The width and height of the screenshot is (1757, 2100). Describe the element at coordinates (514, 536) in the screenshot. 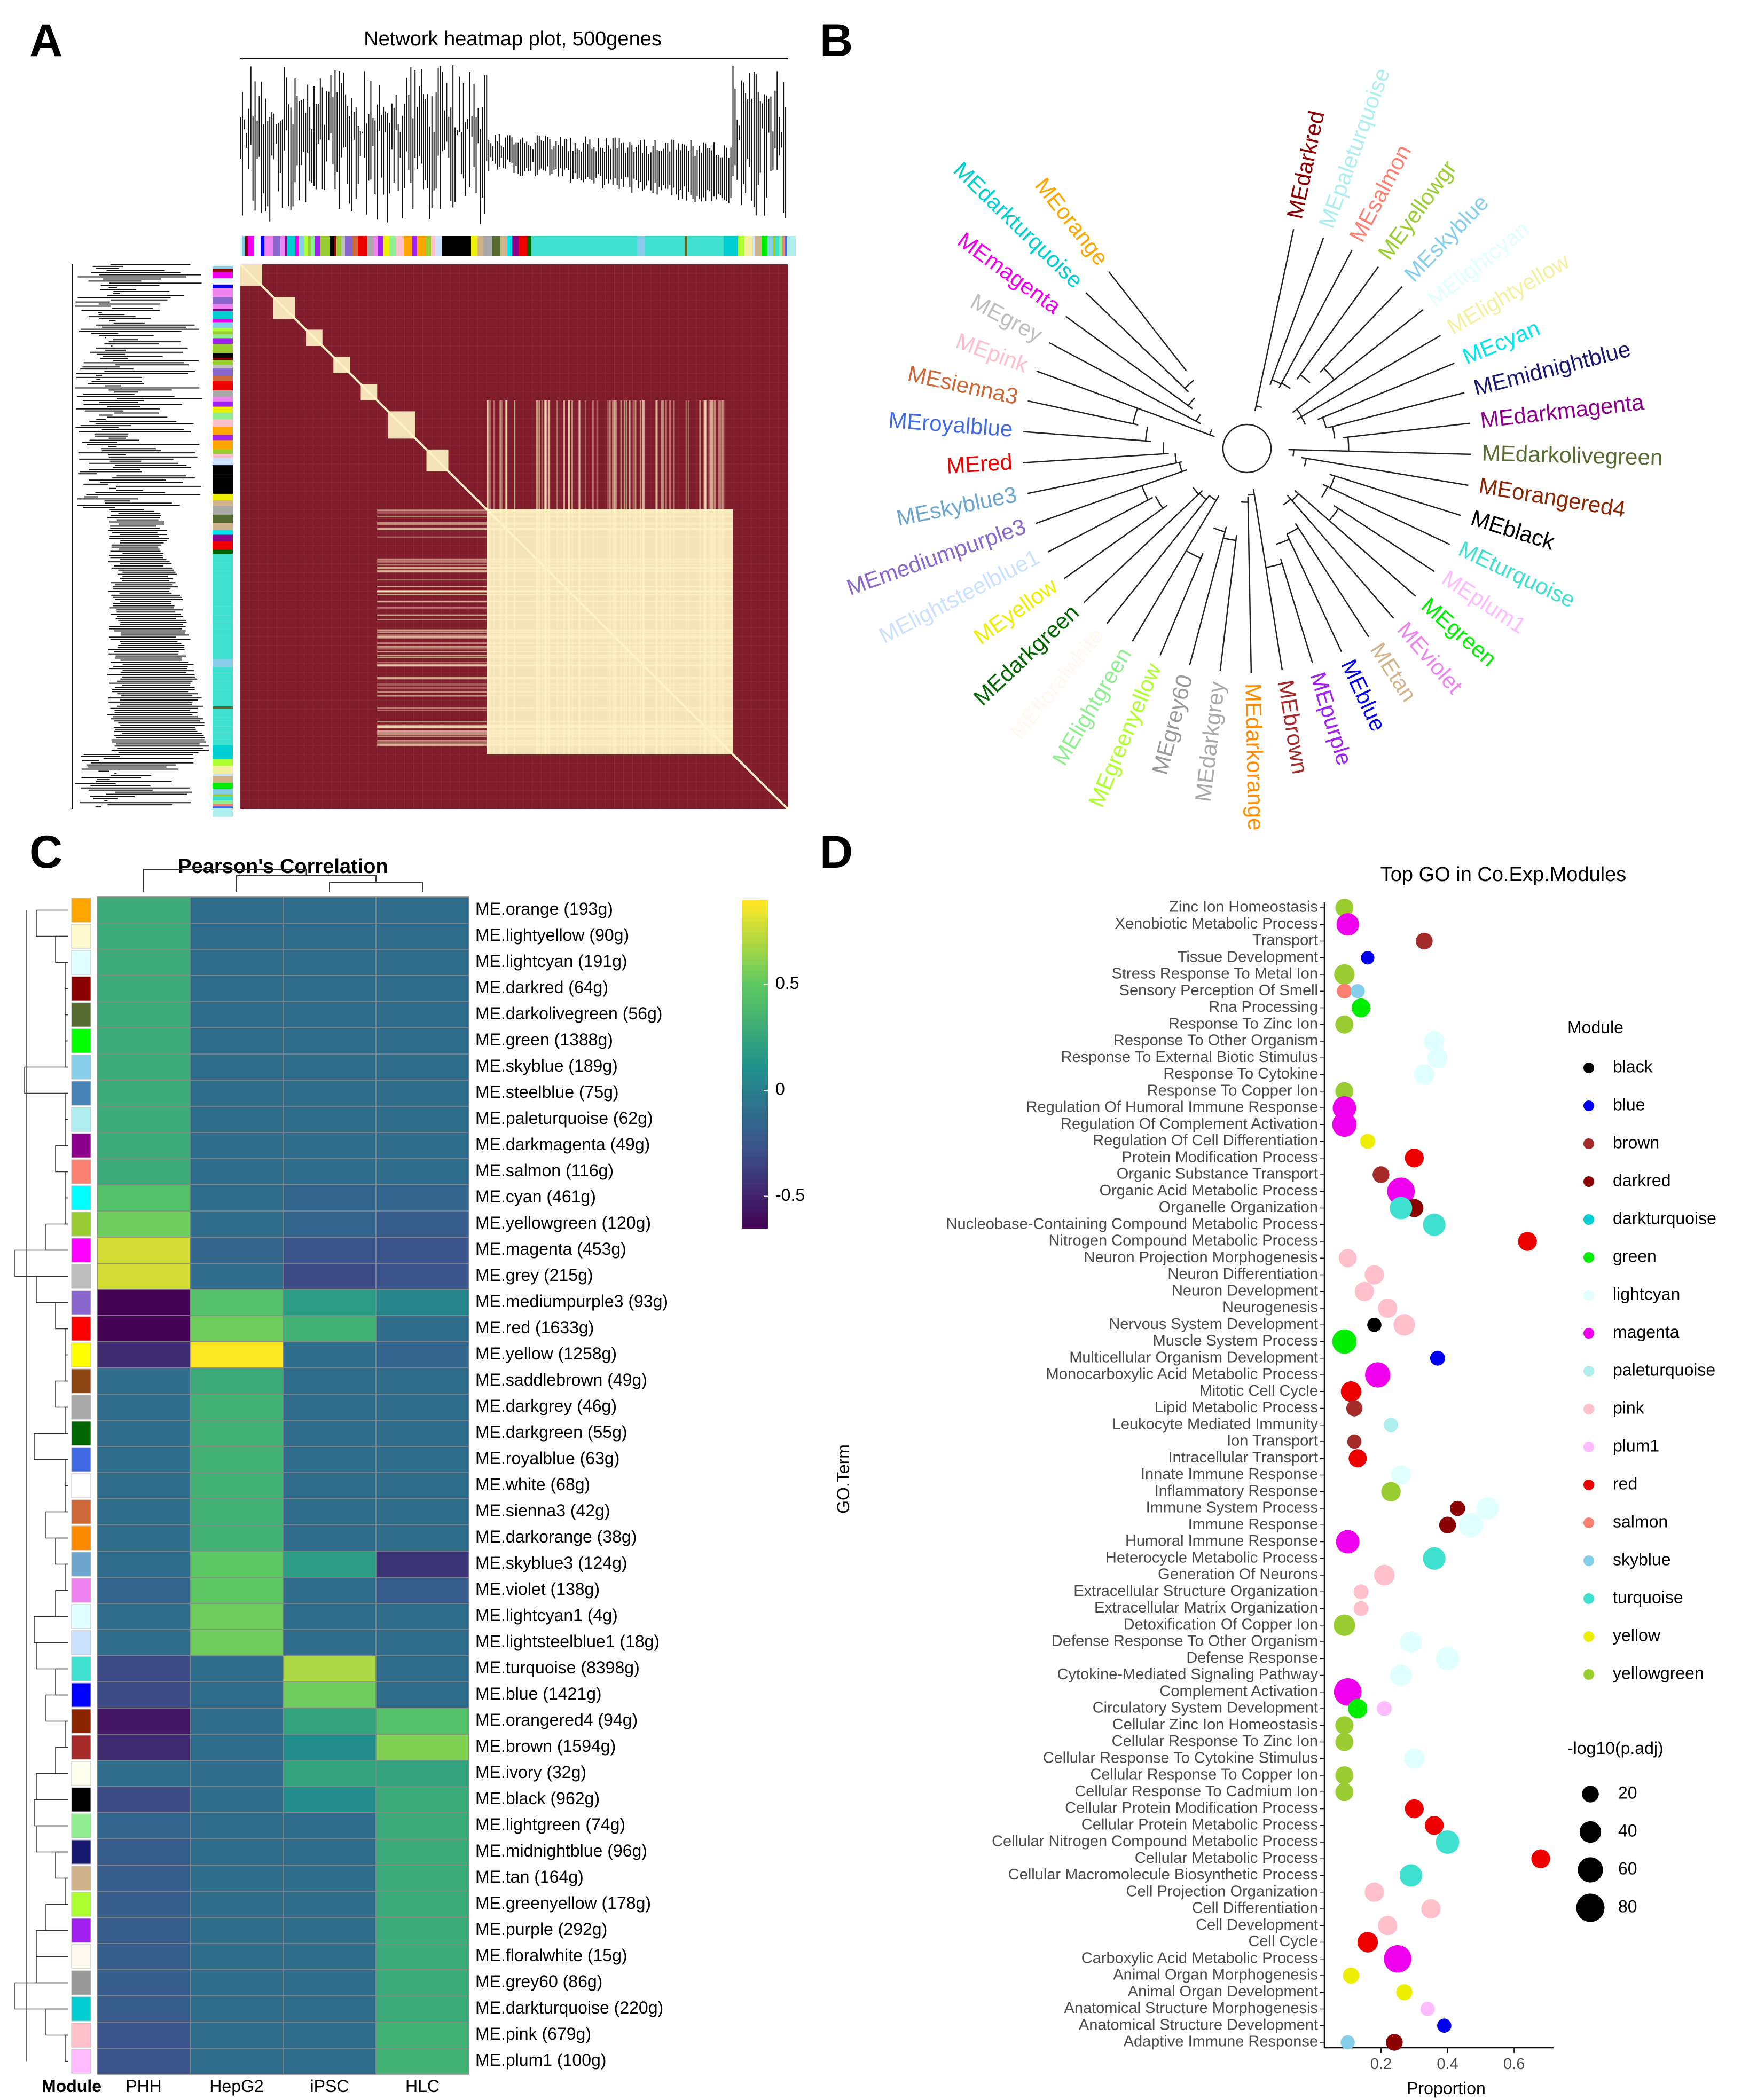

I see `heatmap-diagonal` at that location.